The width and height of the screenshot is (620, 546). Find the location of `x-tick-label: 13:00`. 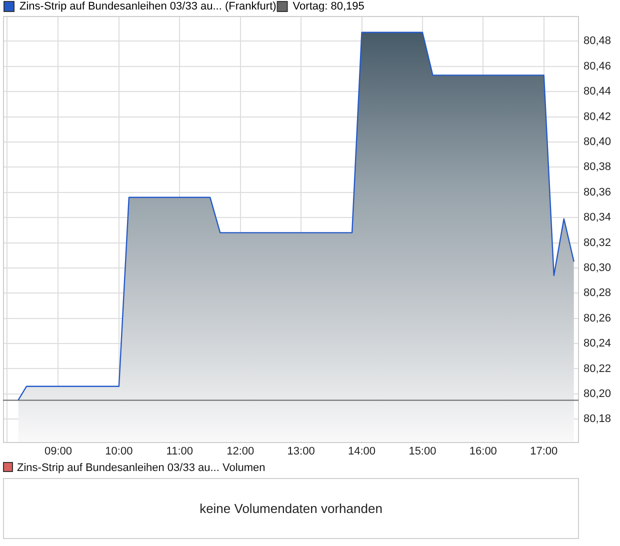

x-tick-label: 13:00 is located at coordinates (301, 451).